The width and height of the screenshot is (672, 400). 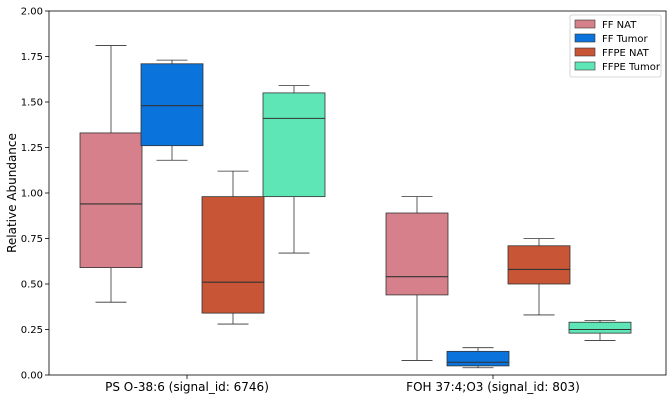 I want to click on y-tick-label: 1.25, so click(x=32, y=148).